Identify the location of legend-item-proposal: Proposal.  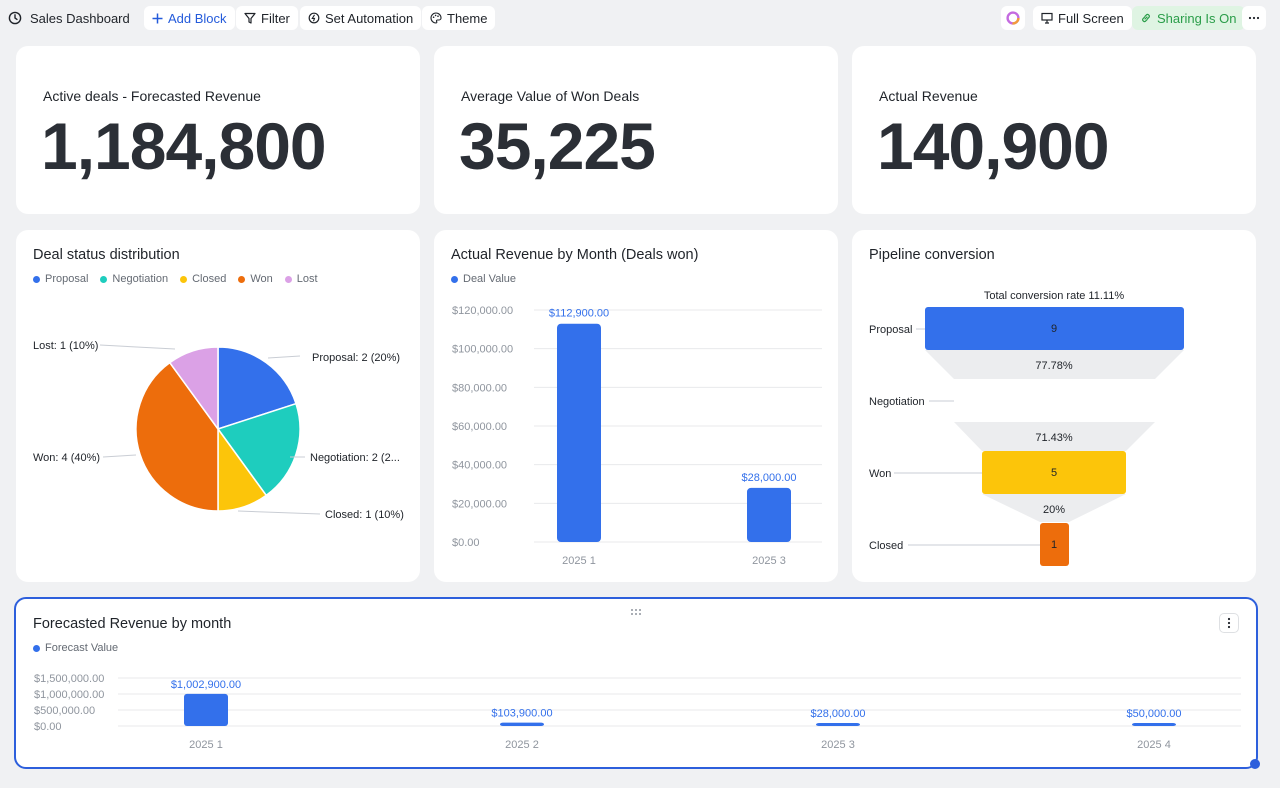
(60, 279).